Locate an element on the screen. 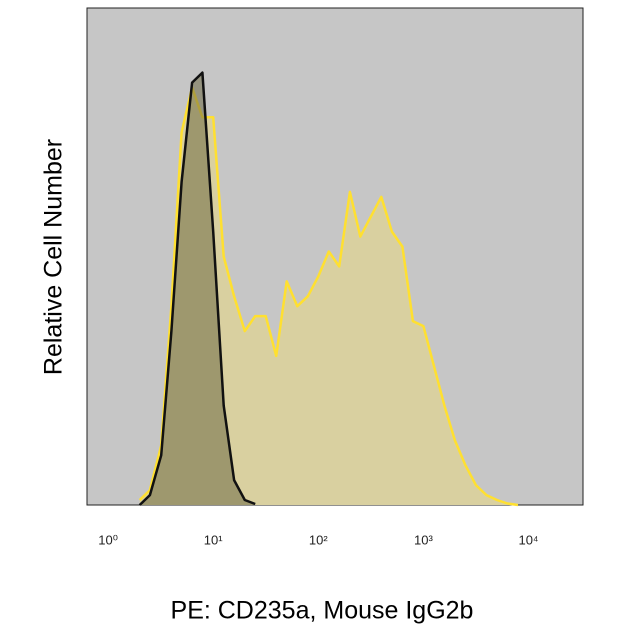 Image resolution: width=640 pixels, height=640 pixels. histogram-line is located at coordinates (197, 288).